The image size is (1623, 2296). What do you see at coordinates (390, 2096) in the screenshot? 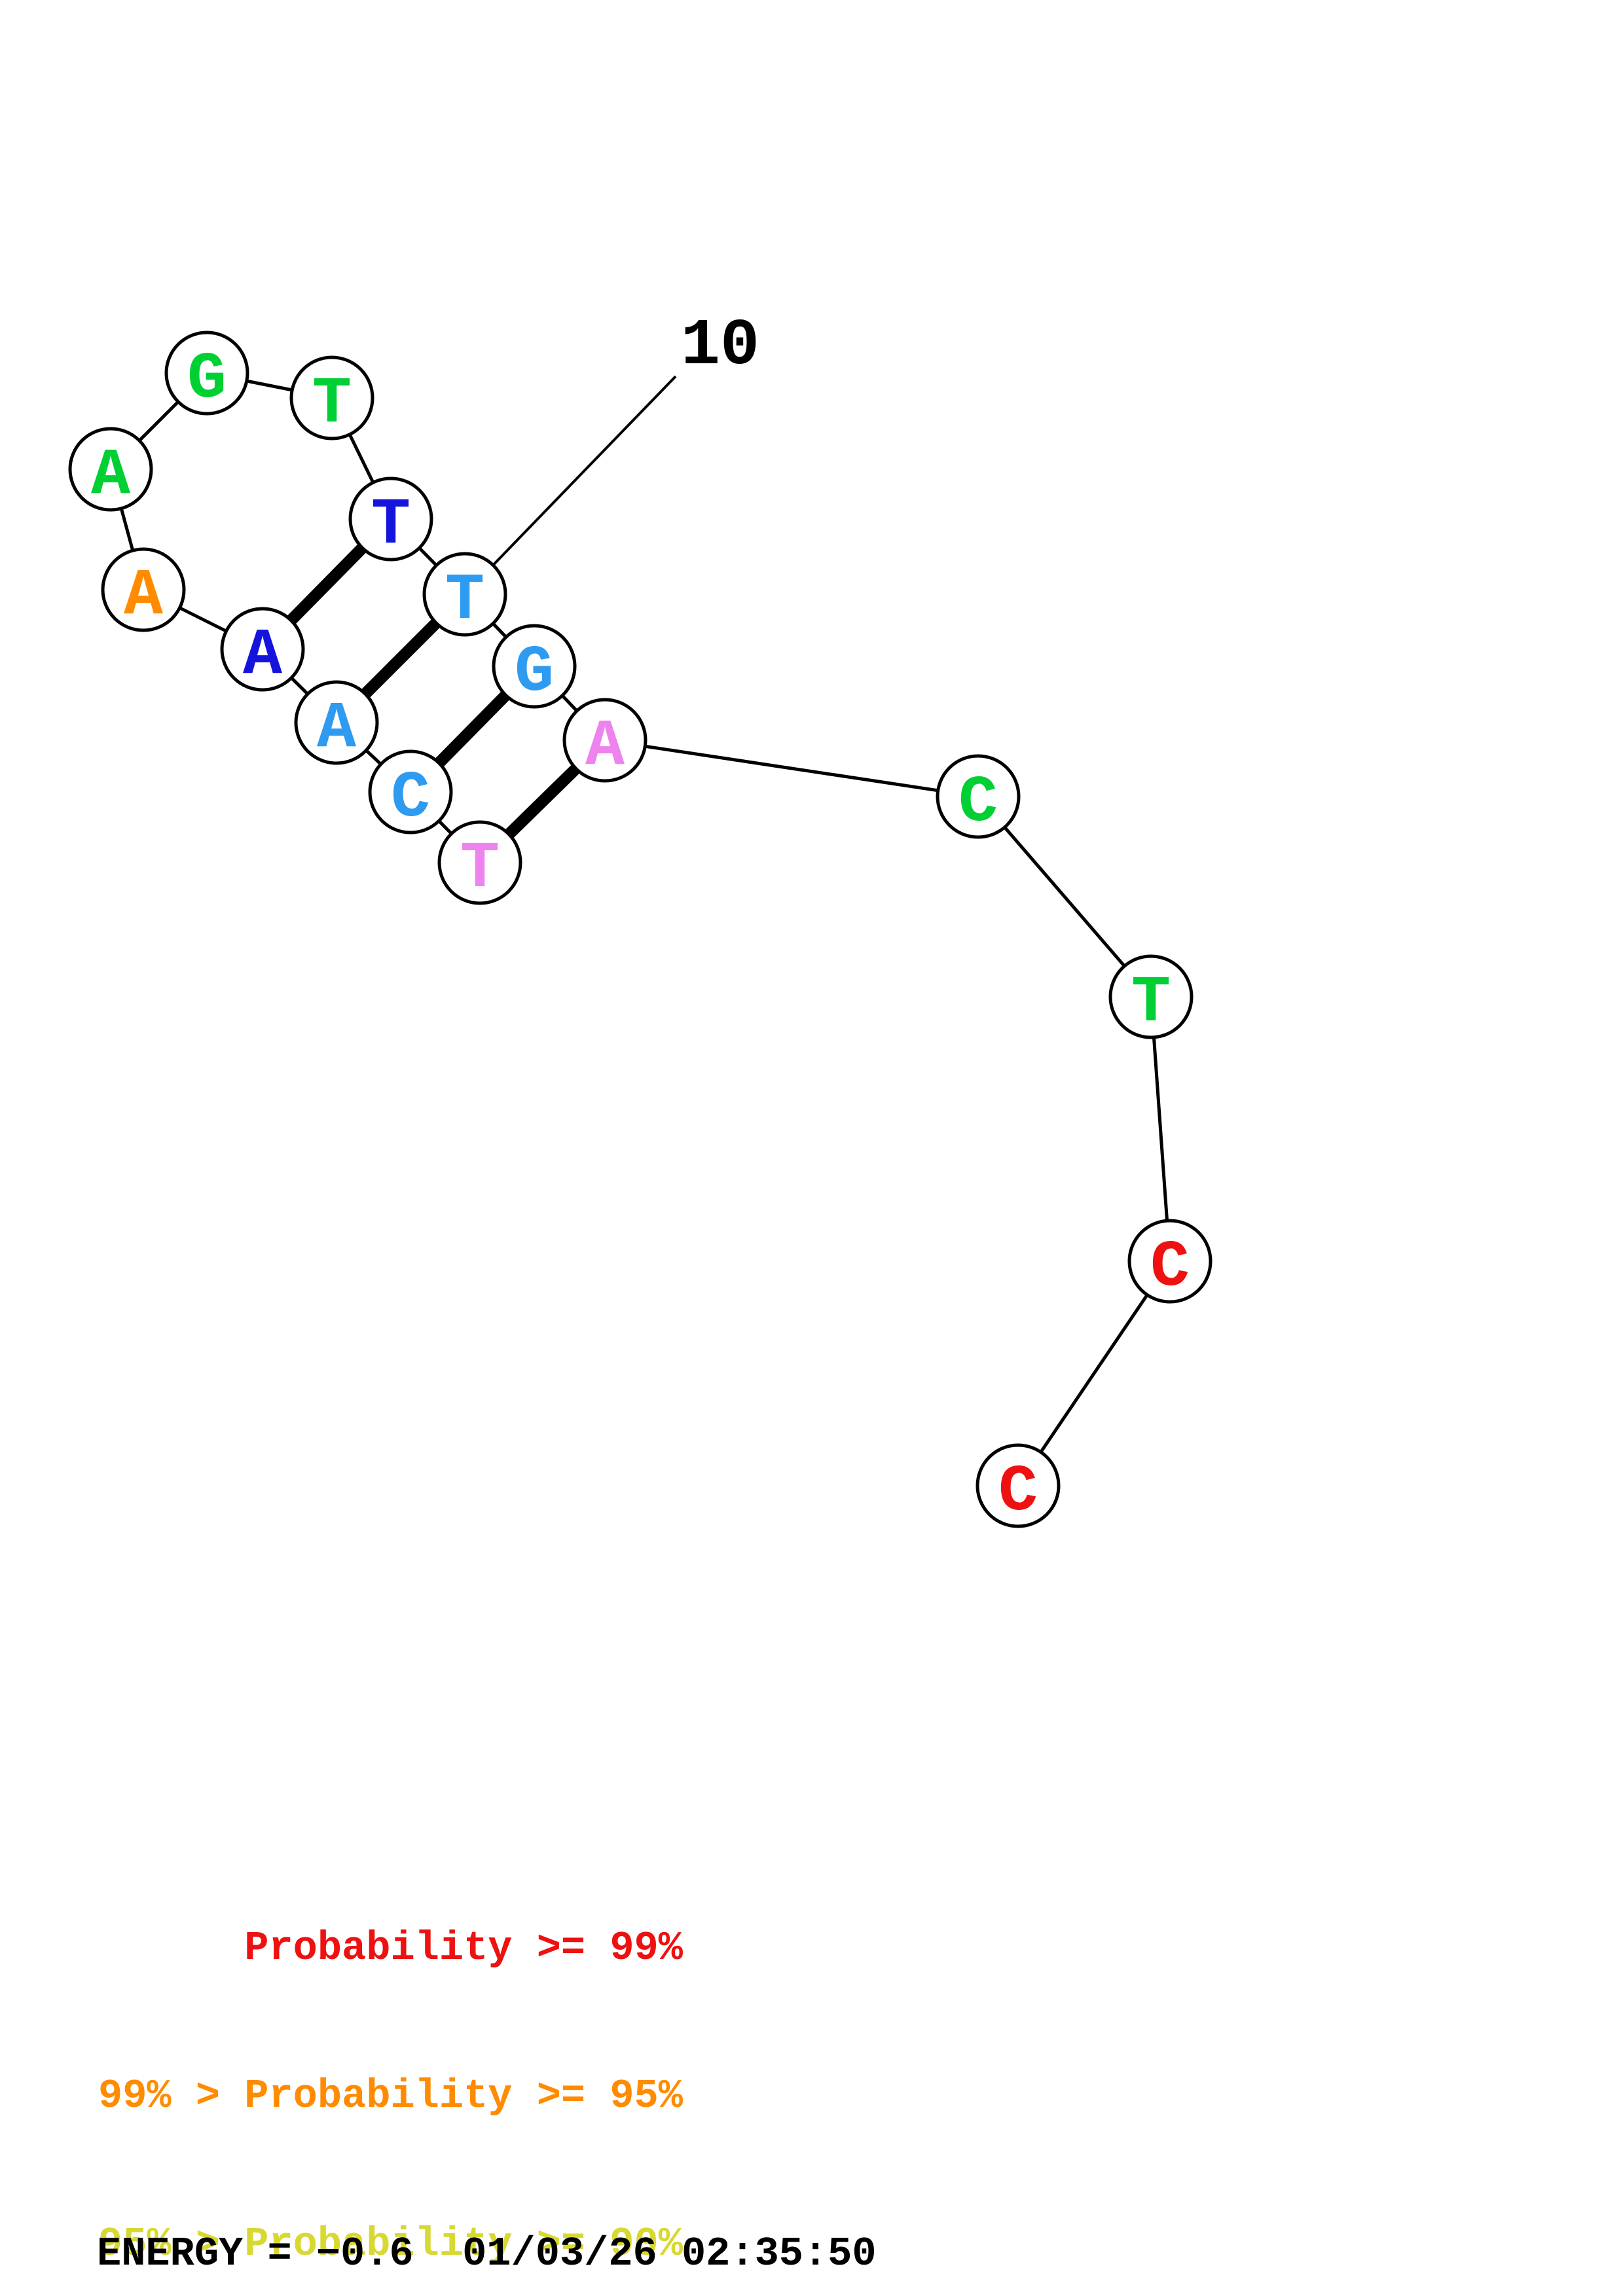
I see `legend-row-95: 99% > Probability >= 95%` at bounding box center [390, 2096].